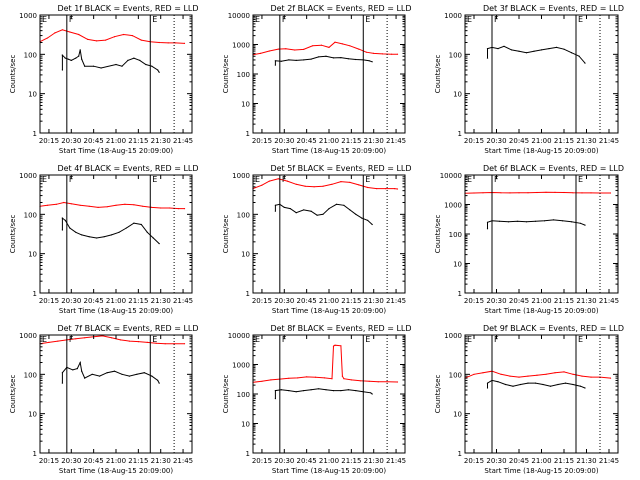 This screenshot has width=640, height=480. What do you see at coordinates (455, 375) in the screenshot?
I see `y-tick-label: 100` at bounding box center [455, 375].